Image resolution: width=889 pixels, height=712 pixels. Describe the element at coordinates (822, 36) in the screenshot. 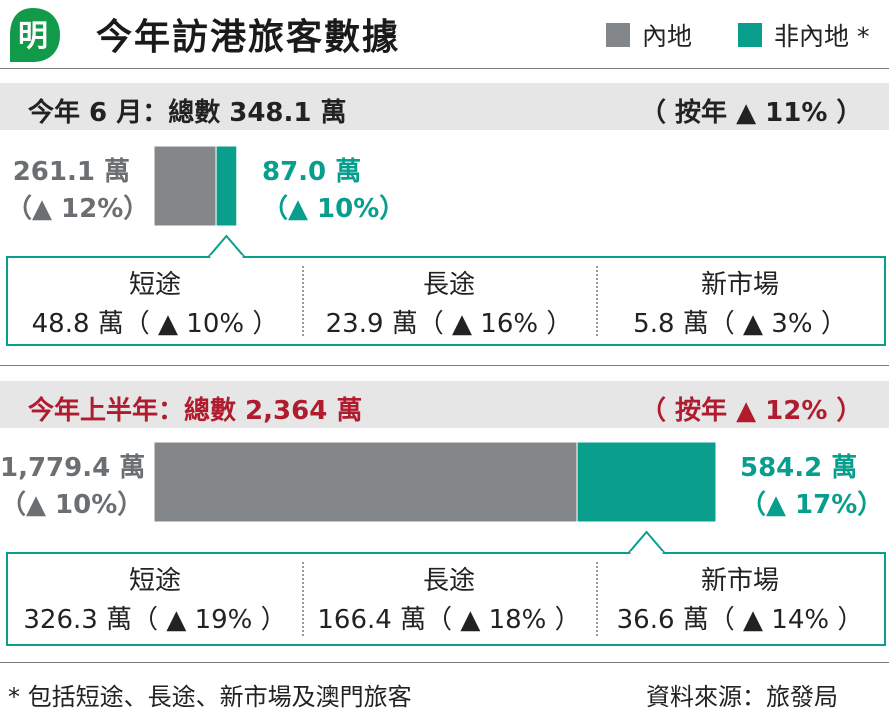

I see `legend-label-non-mainland: 非內地 *` at that location.